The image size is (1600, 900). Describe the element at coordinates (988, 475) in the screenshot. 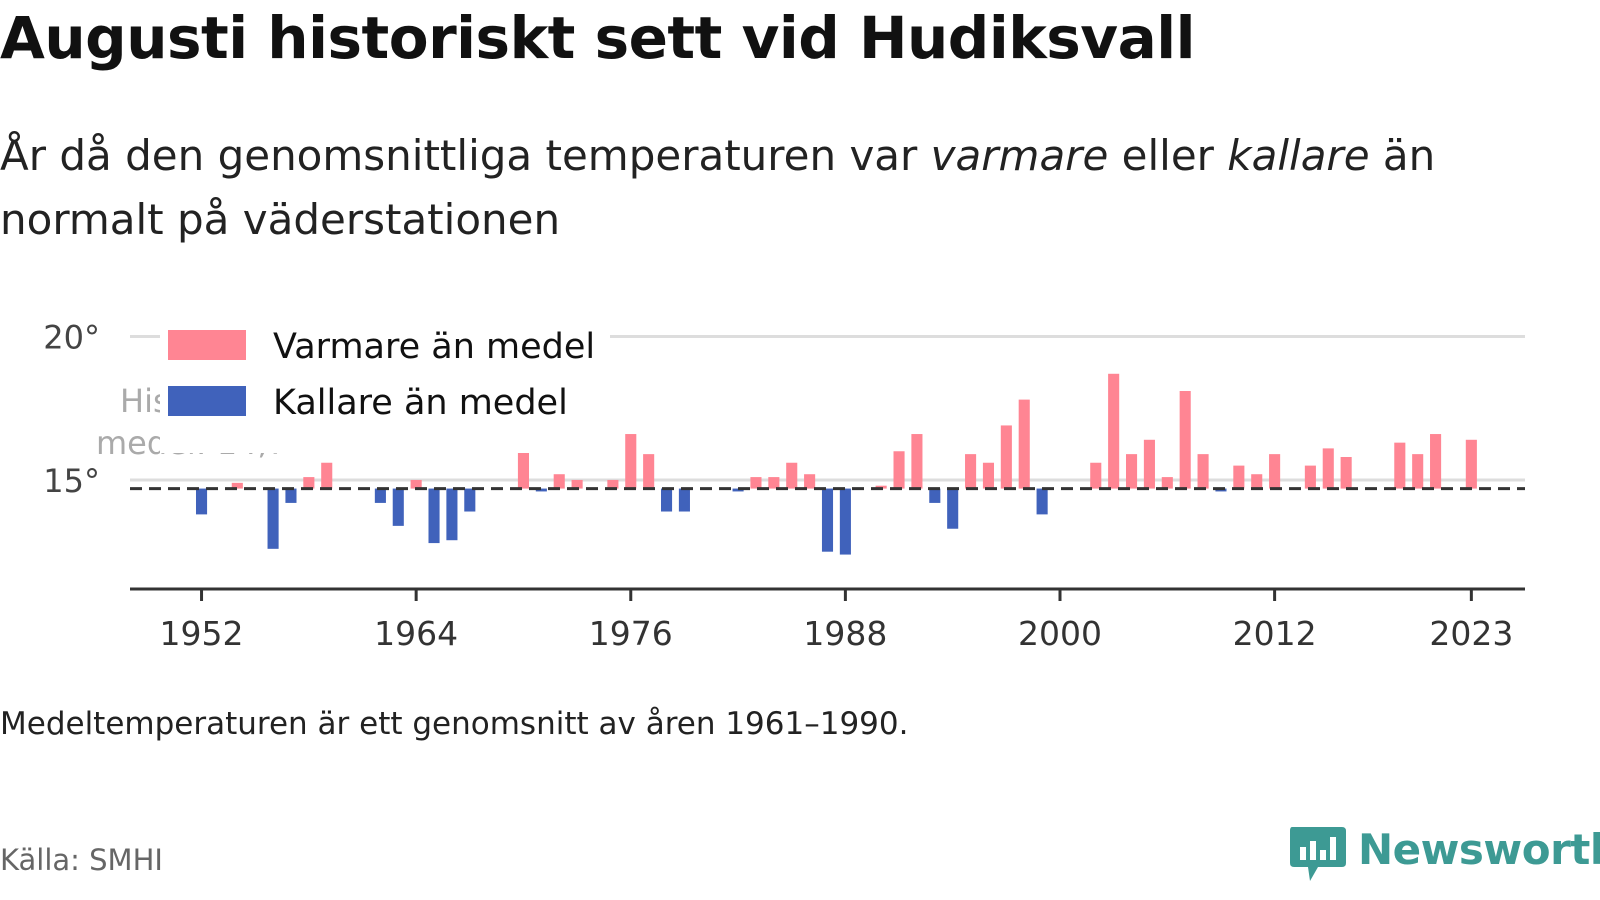

I see `bar-1996` at that location.